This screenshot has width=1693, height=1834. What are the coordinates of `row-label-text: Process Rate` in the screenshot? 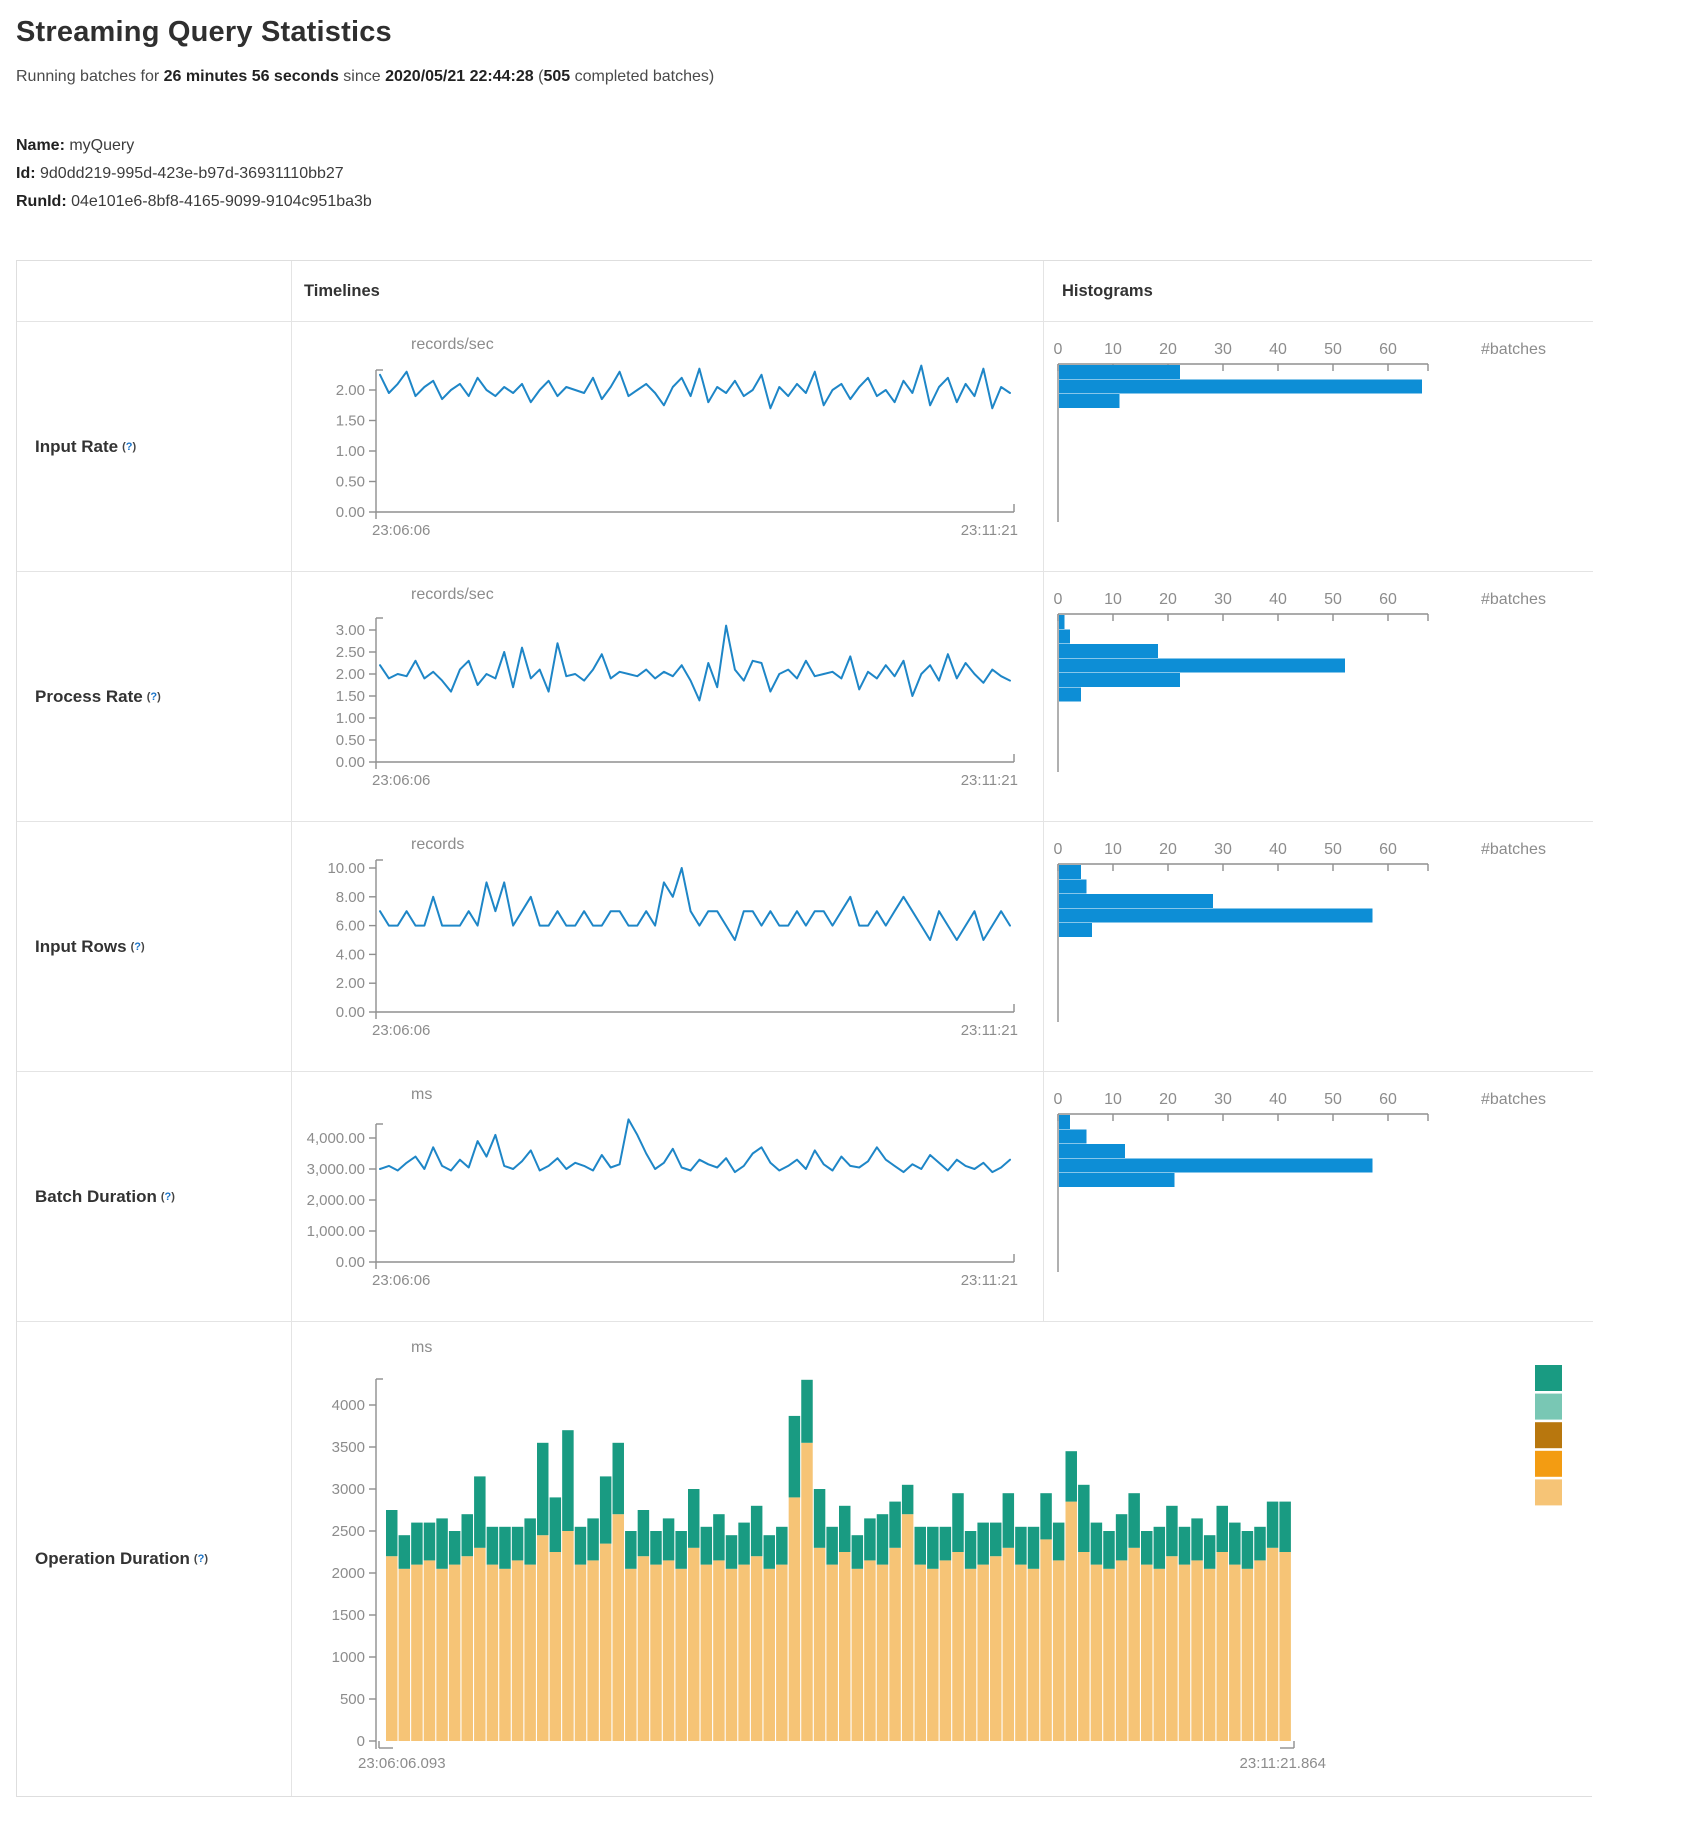 It's located at (89, 696).